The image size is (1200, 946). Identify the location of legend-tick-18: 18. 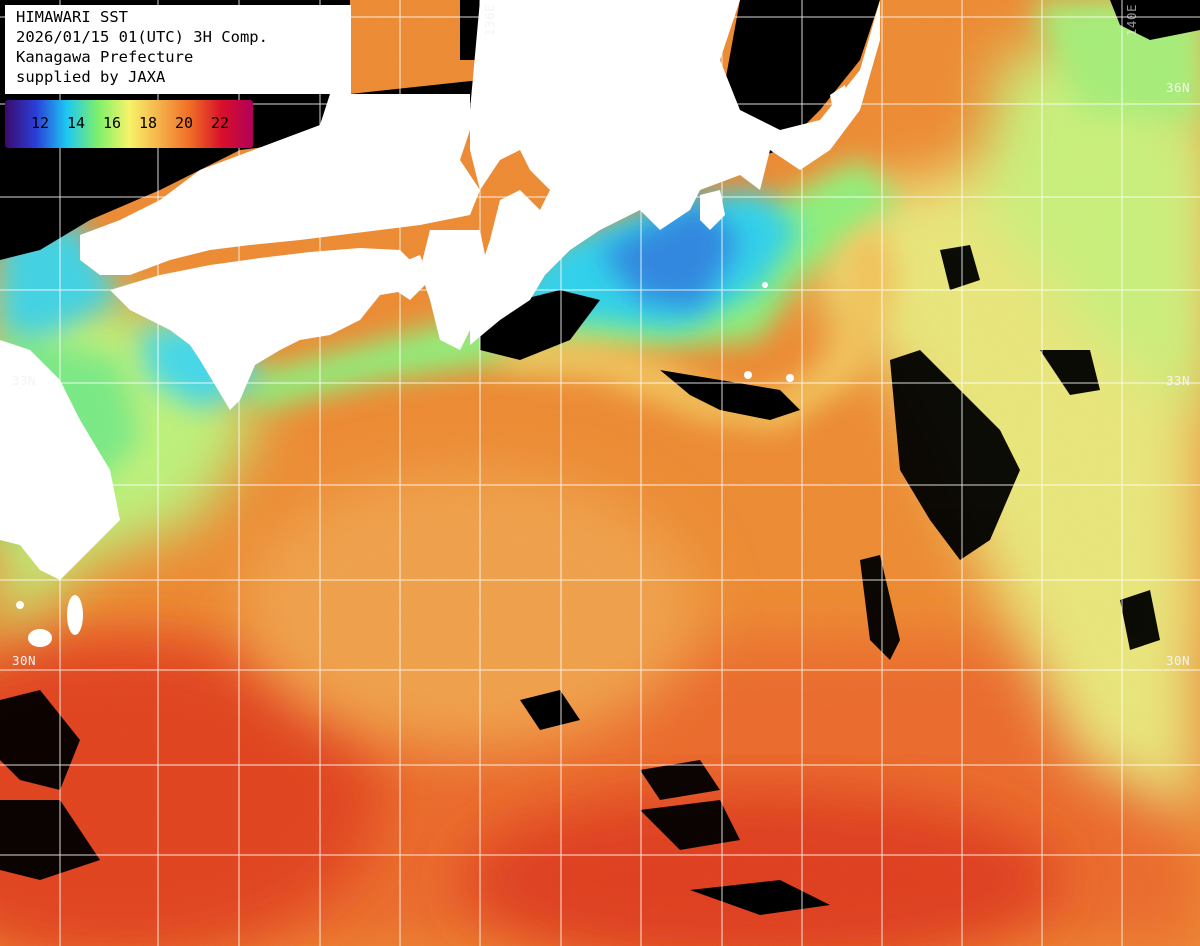
(148, 123).